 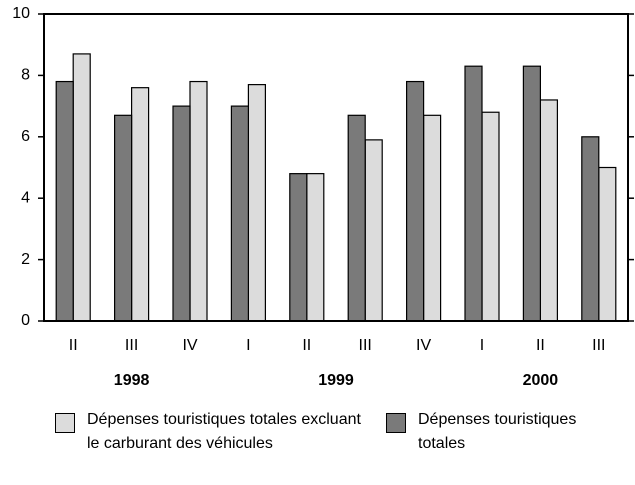 I want to click on y-tick-label: 10, so click(x=21, y=13).